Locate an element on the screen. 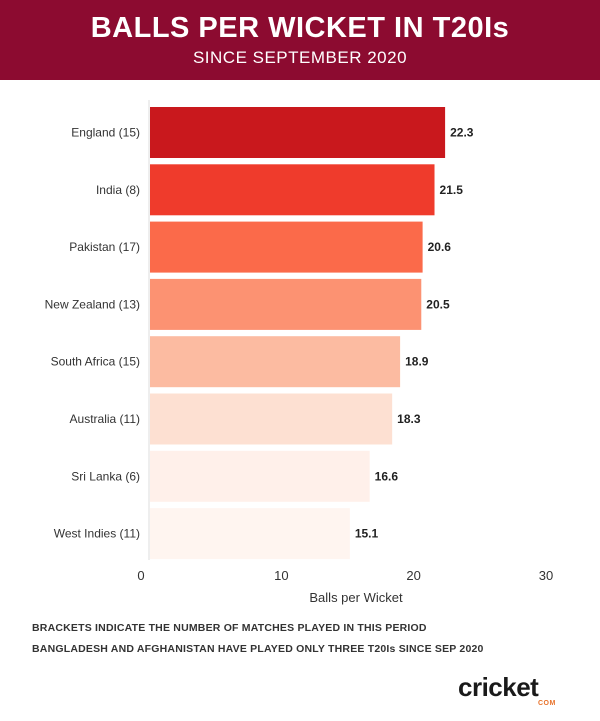  value-label: 18.9 is located at coordinates (417, 362).